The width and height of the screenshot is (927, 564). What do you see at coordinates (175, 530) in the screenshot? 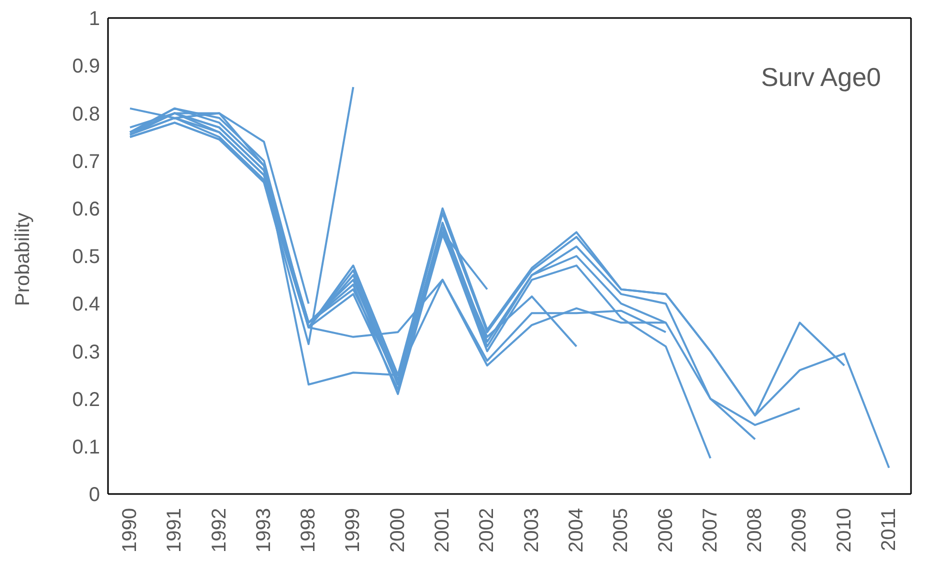
I see `x-tick-label: 1991` at bounding box center [175, 530].